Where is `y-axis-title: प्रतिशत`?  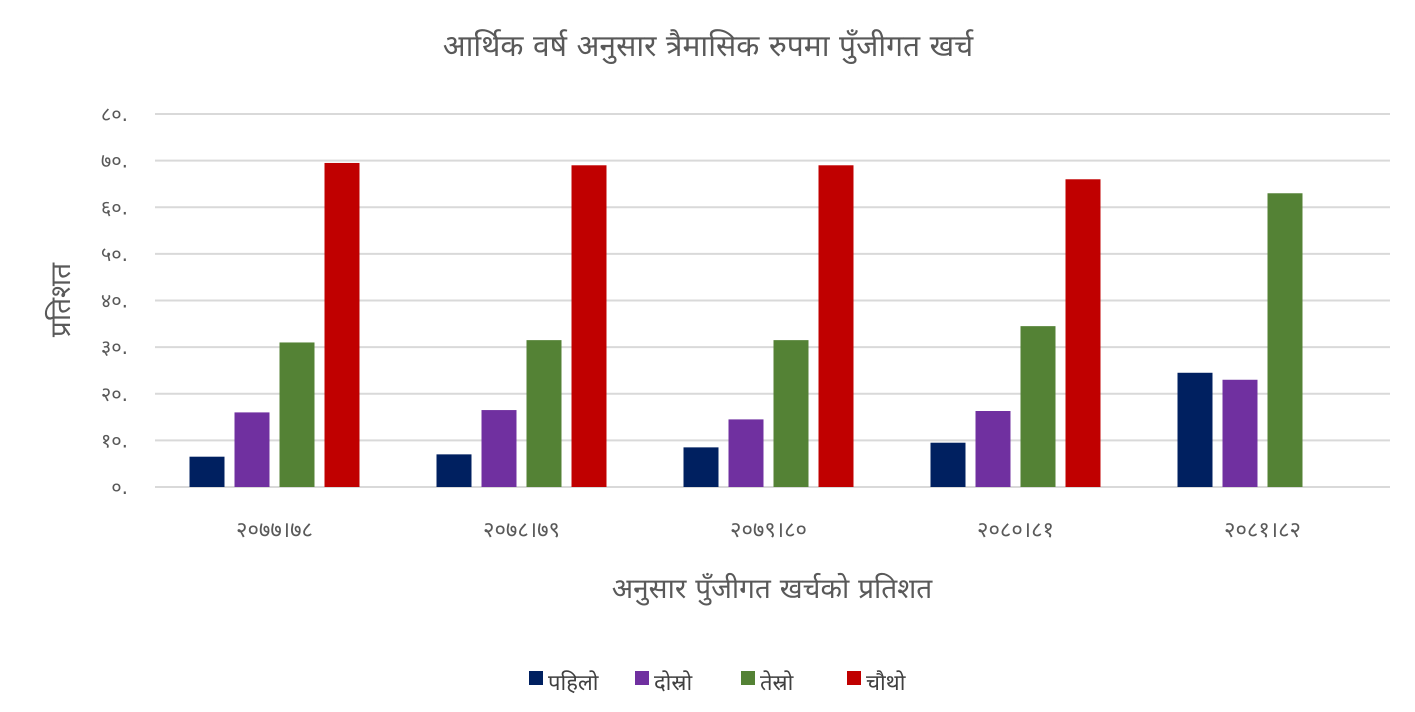 y-axis-title: प्रतिशत is located at coordinates (60, 299).